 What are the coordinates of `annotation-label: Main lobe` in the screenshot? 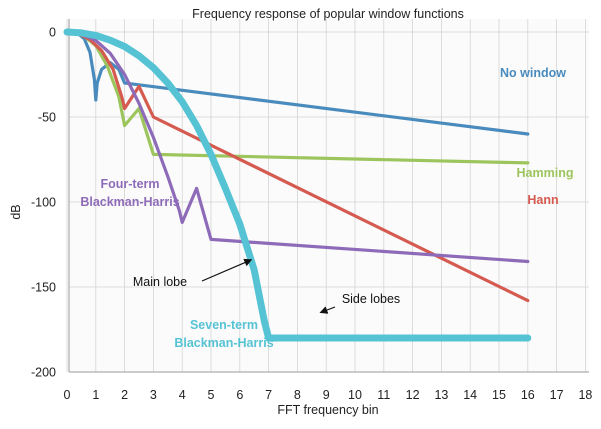 It's located at (160, 282).